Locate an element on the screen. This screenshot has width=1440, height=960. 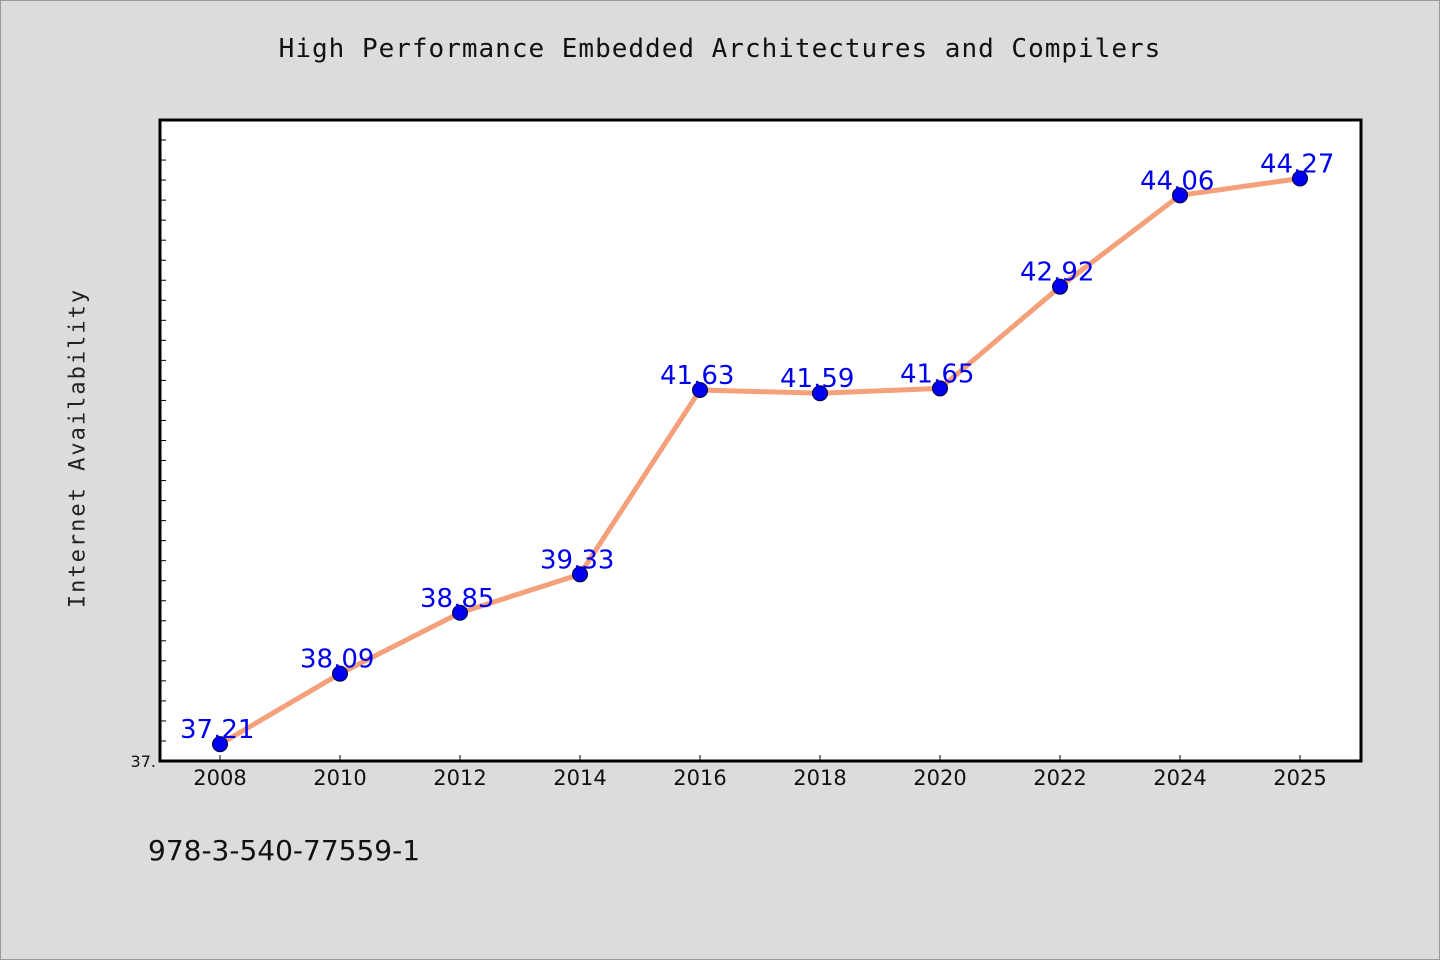
data-label: 38.85 is located at coordinates (457, 599).